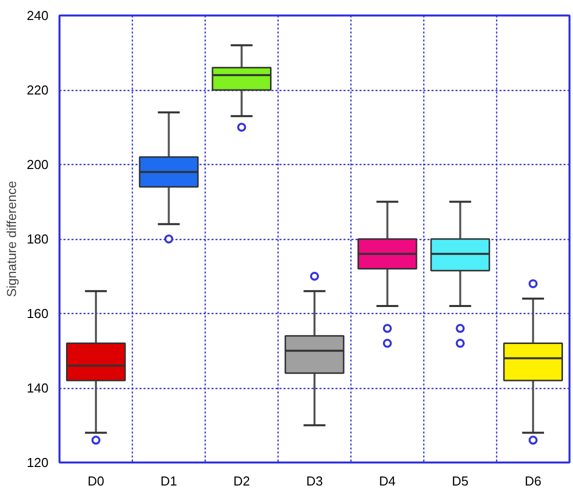 The height and width of the screenshot is (491, 573). What do you see at coordinates (37, 15) in the screenshot?
I see `y-tick-label: 240` at bounding box center [37, 15].